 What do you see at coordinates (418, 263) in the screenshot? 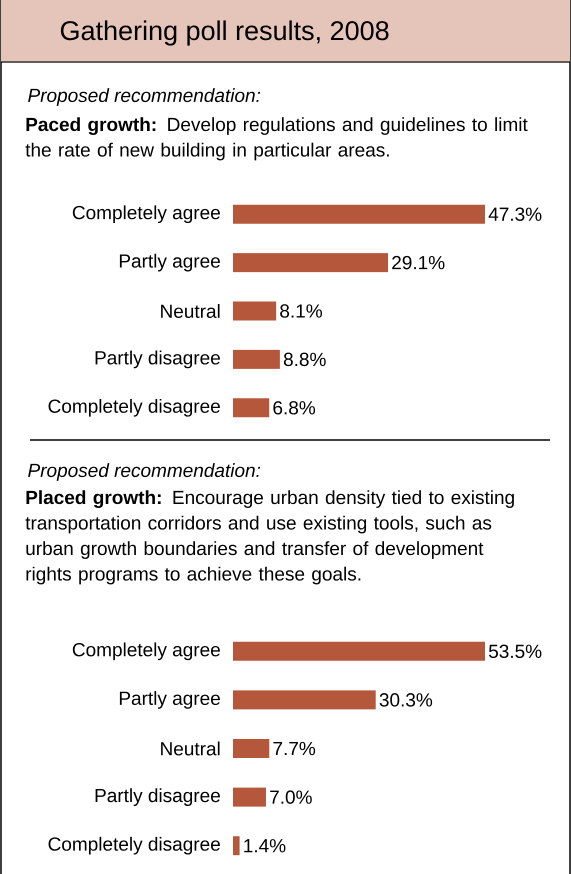
I see `data-label: 29.1%` at bounding box center [418, 263].